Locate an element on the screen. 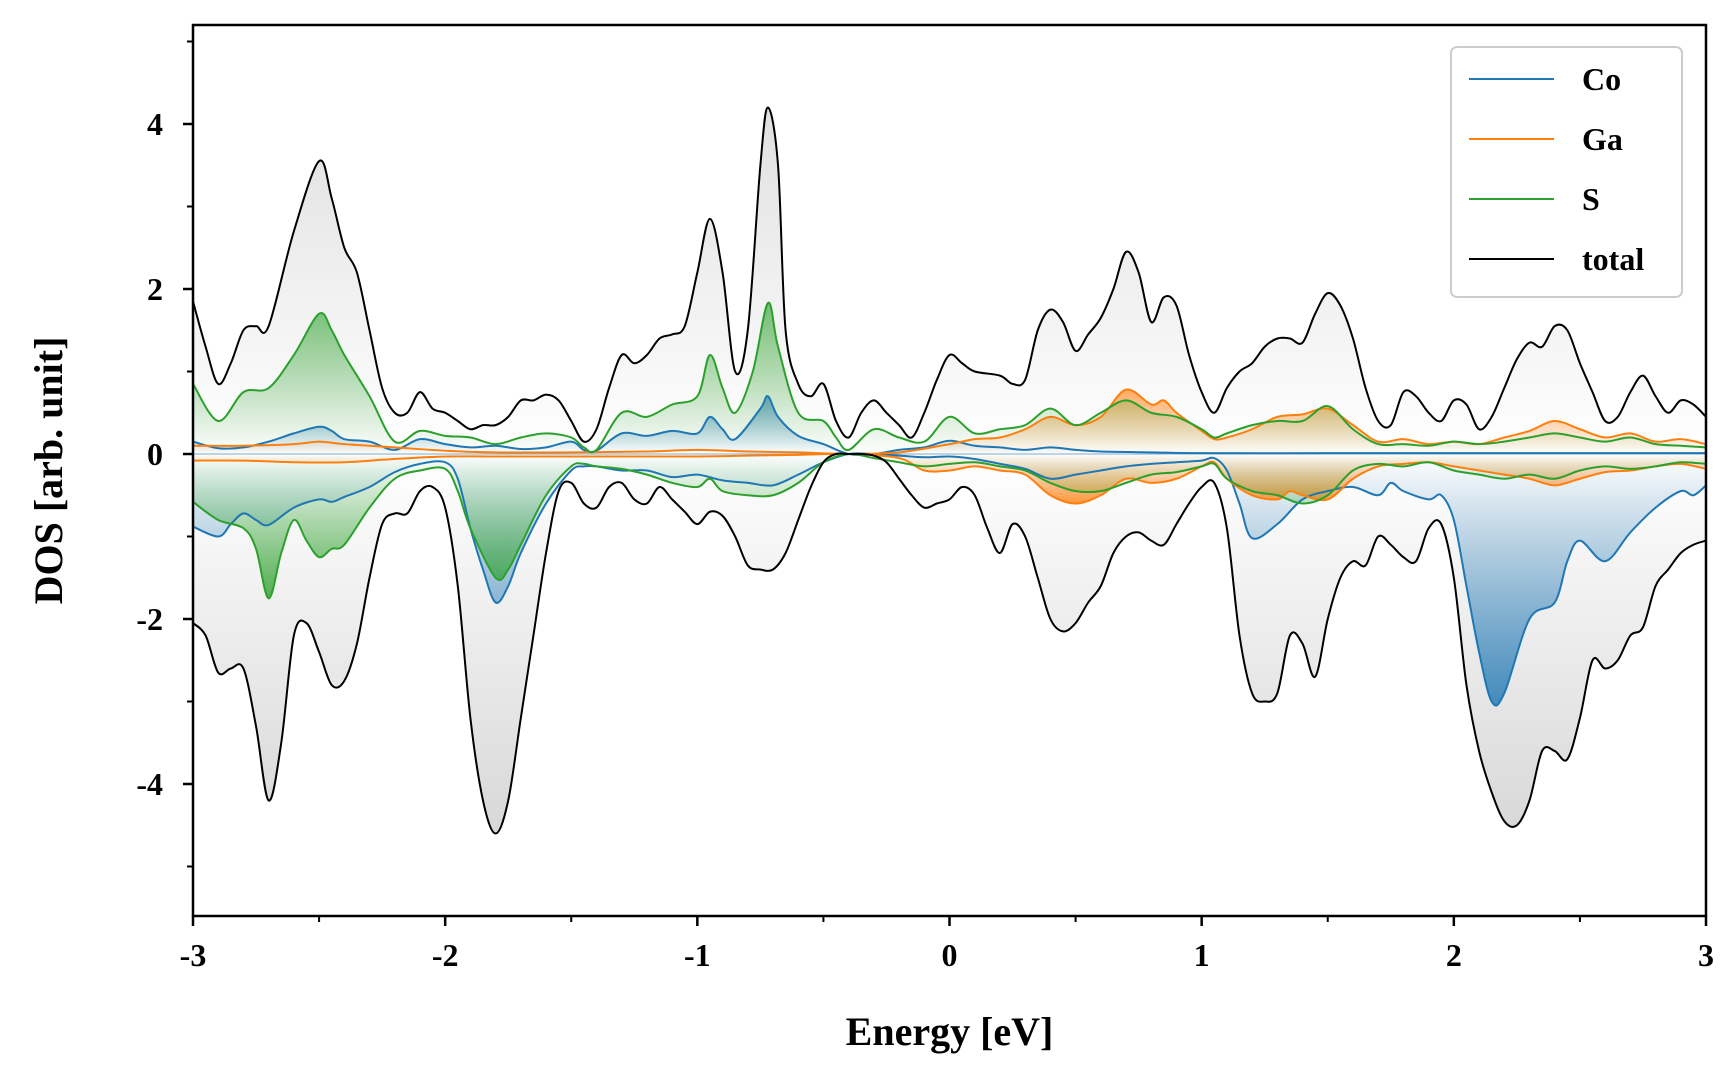 The image size is (1728, 1085). y-tick-label: 2 is located at coordinates (155, 289).